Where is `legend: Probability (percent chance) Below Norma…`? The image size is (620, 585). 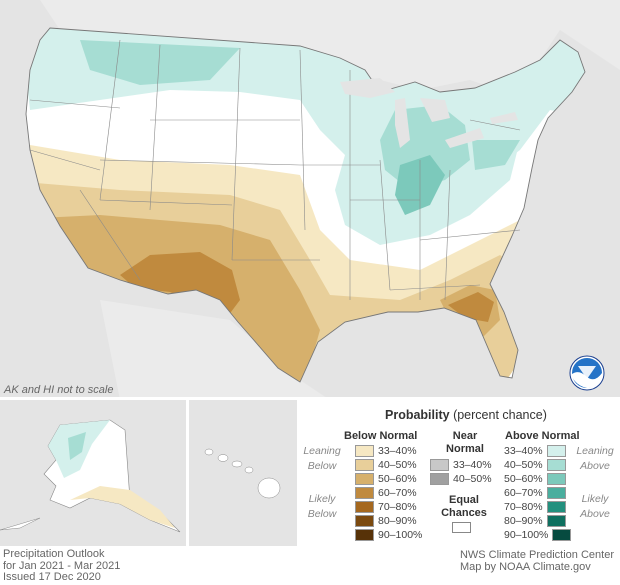 legend: Probability (percent chance) Below Norma… is located at coordinates (460, 473).